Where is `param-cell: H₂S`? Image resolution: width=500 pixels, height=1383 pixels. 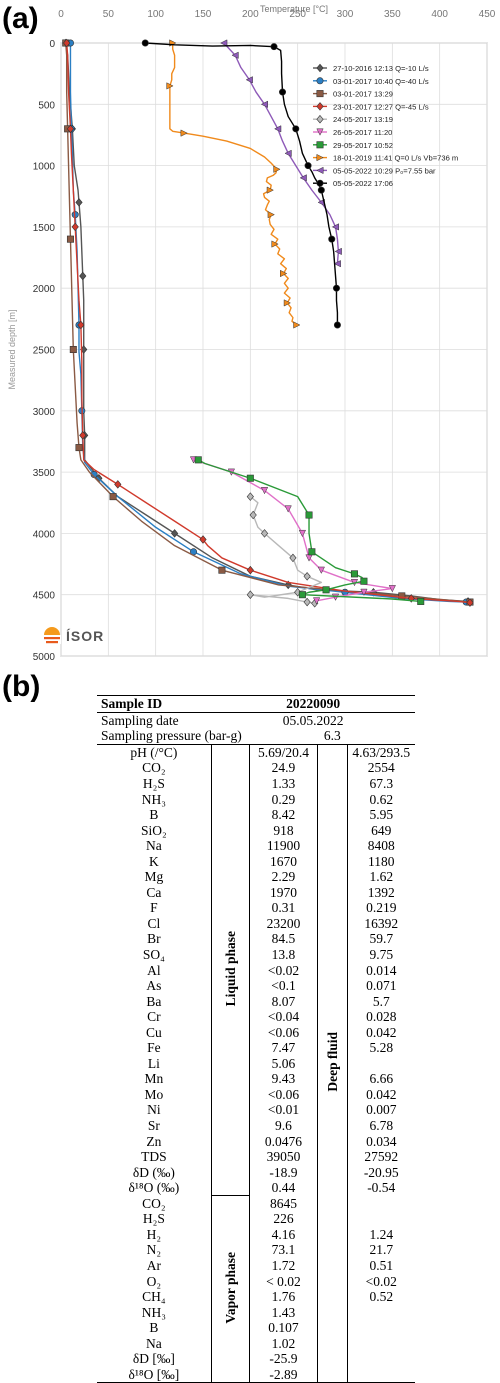
param-cell: H₂S is located at coordinates (153, 1219).